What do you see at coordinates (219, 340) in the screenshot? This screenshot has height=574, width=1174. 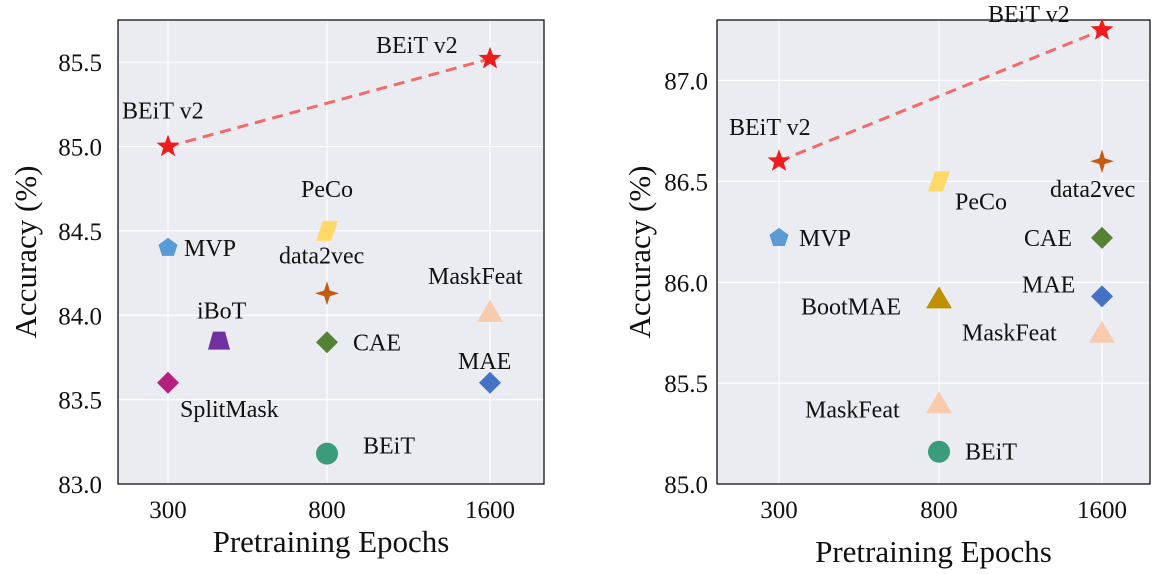 I see `marker-ibot` at bounding box center [219, 340].